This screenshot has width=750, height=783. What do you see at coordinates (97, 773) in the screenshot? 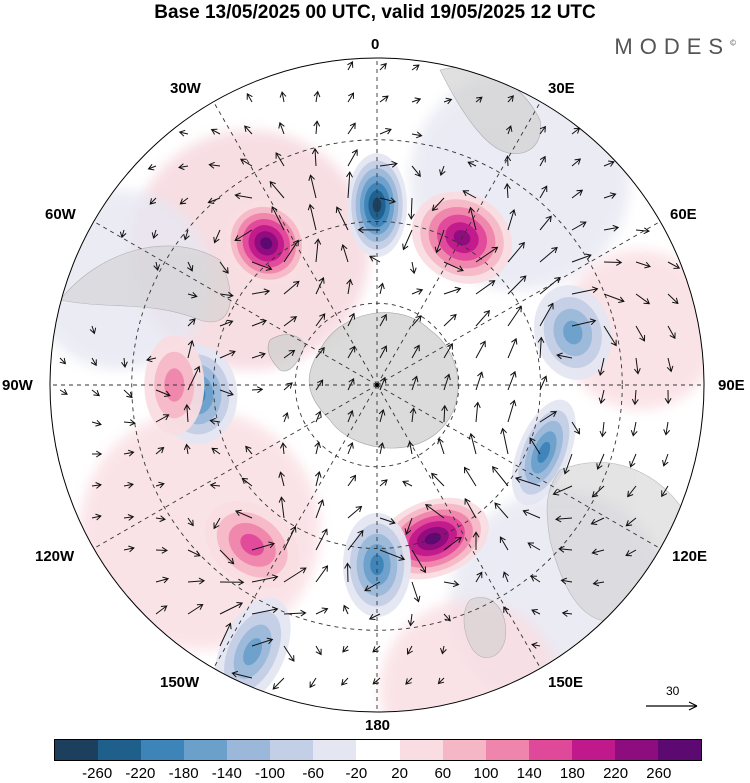
I see `colorbar-tick-label: -260` at bounding box center [97, 773].